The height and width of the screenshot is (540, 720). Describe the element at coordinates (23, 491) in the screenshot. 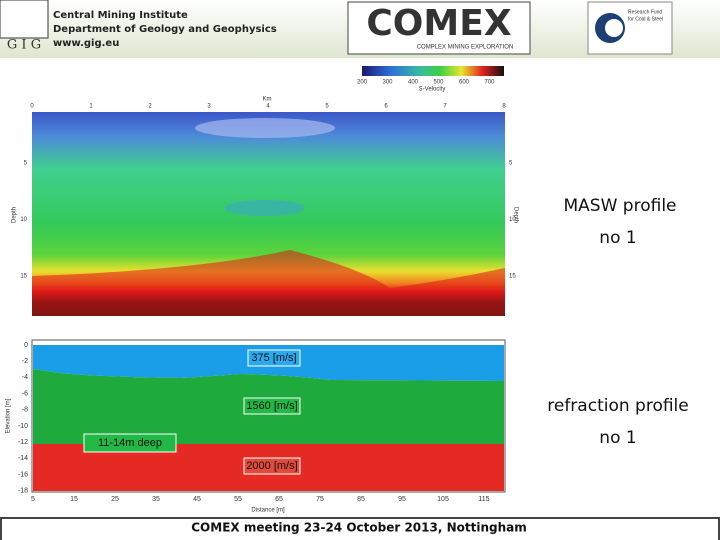

I see `y-tick-label: -18` at that location.